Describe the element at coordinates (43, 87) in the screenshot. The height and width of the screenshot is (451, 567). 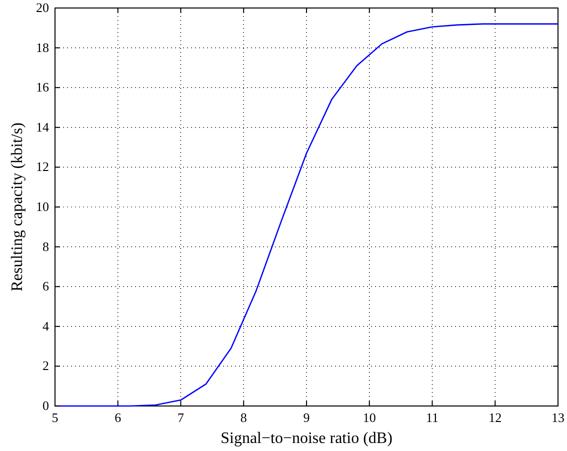
I see `y-tick-label: 16` at that location.